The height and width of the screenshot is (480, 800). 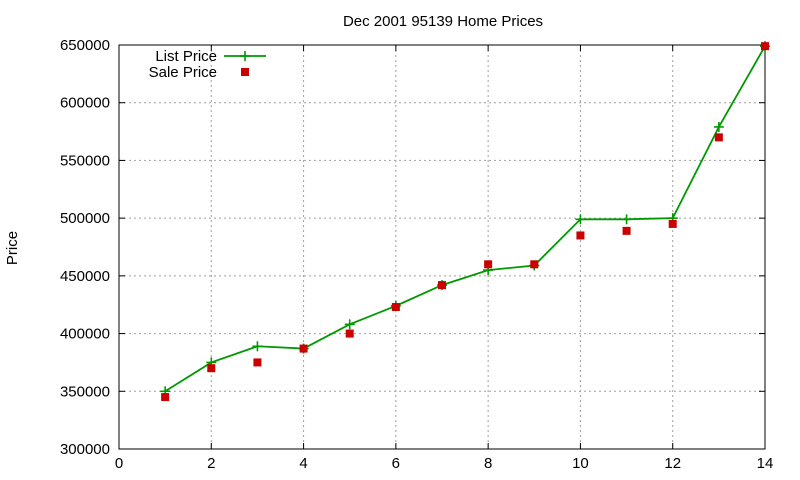 I want to click on y-tick-label: 350000, so click(x=85, y=391).